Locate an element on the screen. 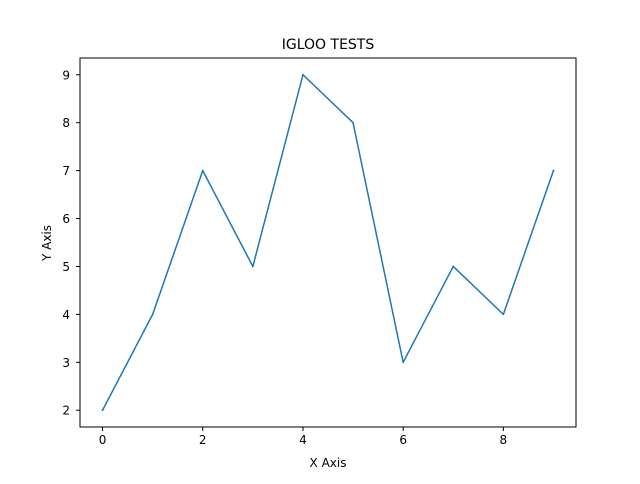 Image resolution: width=640 pixels, height=484 pixels. x-tick-label: 8 is located at coordinates (504, 440).